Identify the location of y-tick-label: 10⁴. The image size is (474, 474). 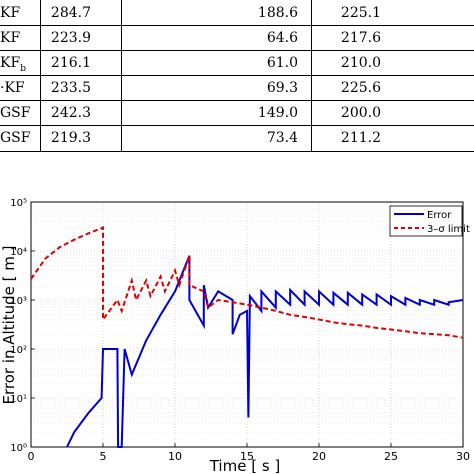
(18, 252).